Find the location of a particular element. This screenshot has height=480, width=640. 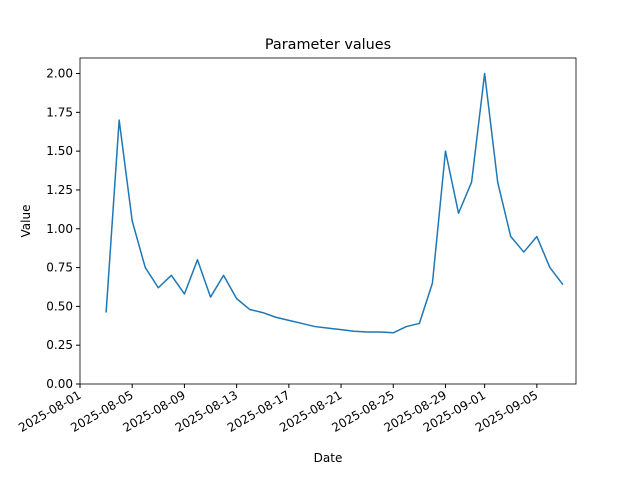

y-tick-label: 1.50 is located at coordinates (59, 151).